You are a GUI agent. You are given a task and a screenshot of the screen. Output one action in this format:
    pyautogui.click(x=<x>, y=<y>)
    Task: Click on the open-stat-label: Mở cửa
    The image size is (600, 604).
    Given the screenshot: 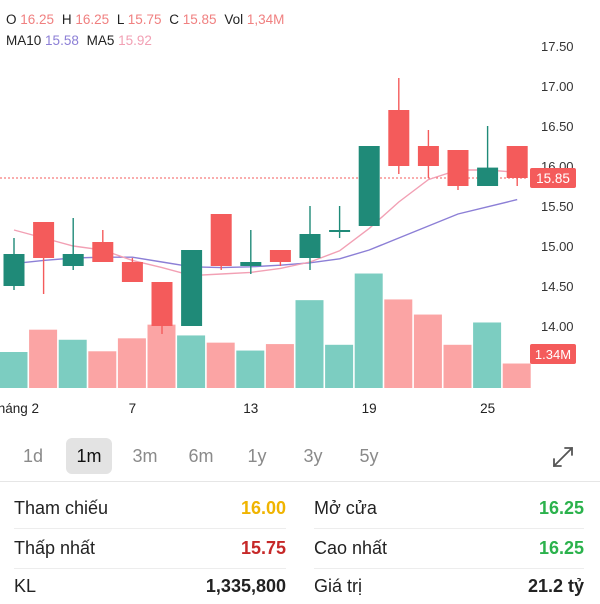 What is the action you would take?
    pyautogui.click(x=345, y=508)
    